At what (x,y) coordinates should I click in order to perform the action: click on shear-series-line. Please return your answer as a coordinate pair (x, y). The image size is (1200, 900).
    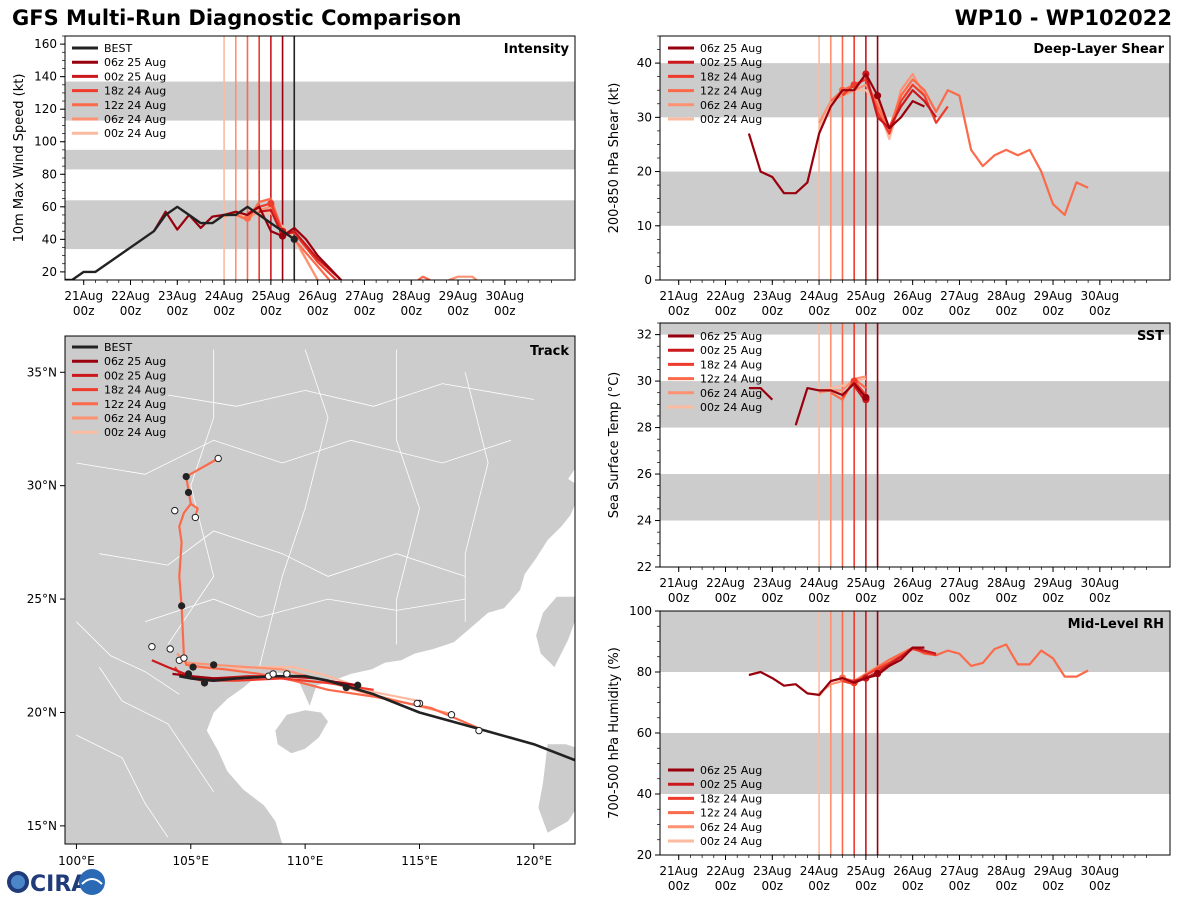
    Looking at the image, I should click on (895, 101).